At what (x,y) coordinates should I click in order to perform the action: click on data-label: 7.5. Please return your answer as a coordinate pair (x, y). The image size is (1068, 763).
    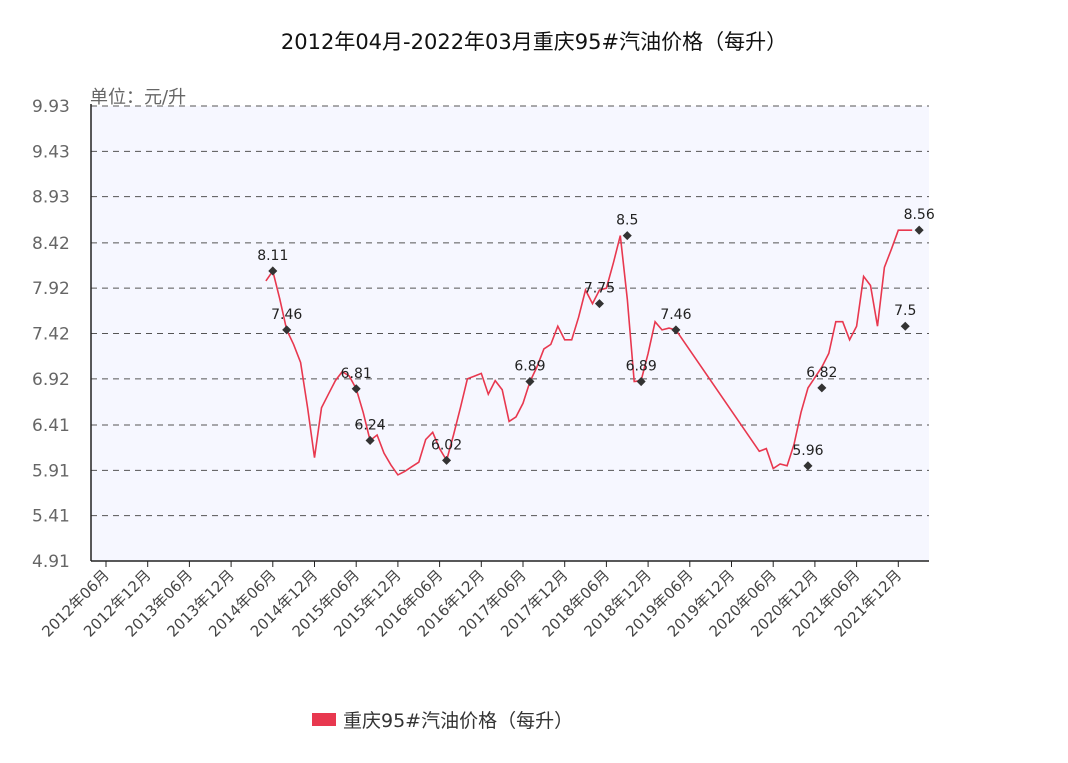
    Looking at the image, I should click on (905, 311).